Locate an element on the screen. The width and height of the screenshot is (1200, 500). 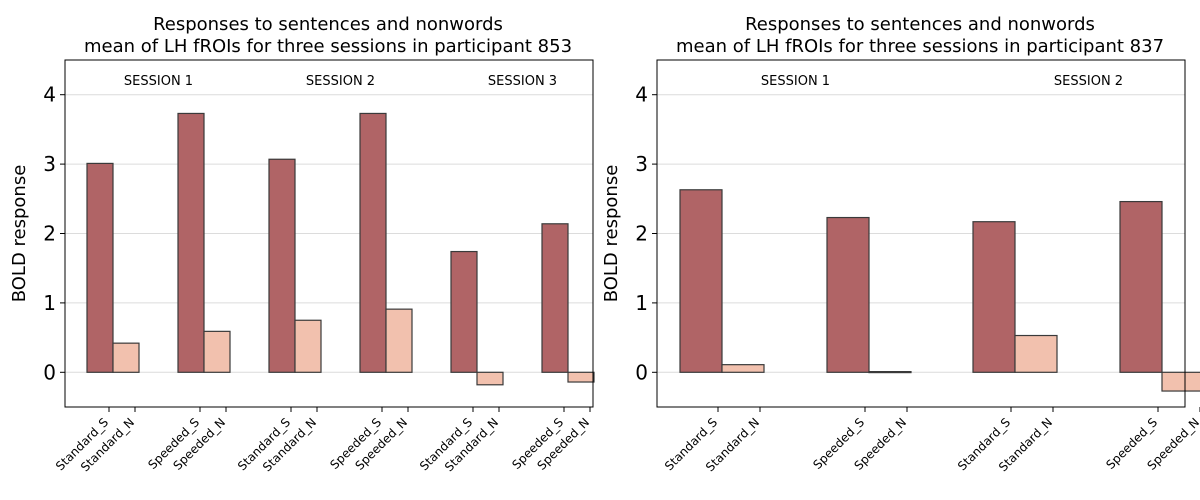
bar-1-0-standard_s is located at coordinates (701, 281).